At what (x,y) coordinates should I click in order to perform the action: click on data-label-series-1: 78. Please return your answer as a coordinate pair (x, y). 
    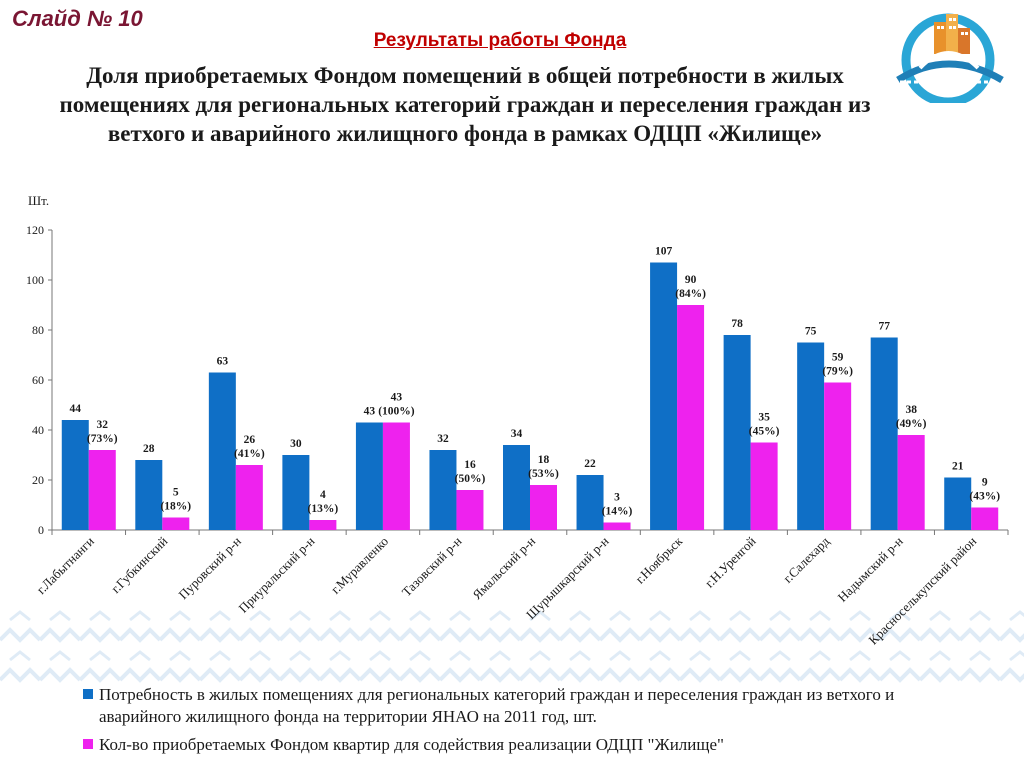
    Looking at the image, I should click on (737, 324).